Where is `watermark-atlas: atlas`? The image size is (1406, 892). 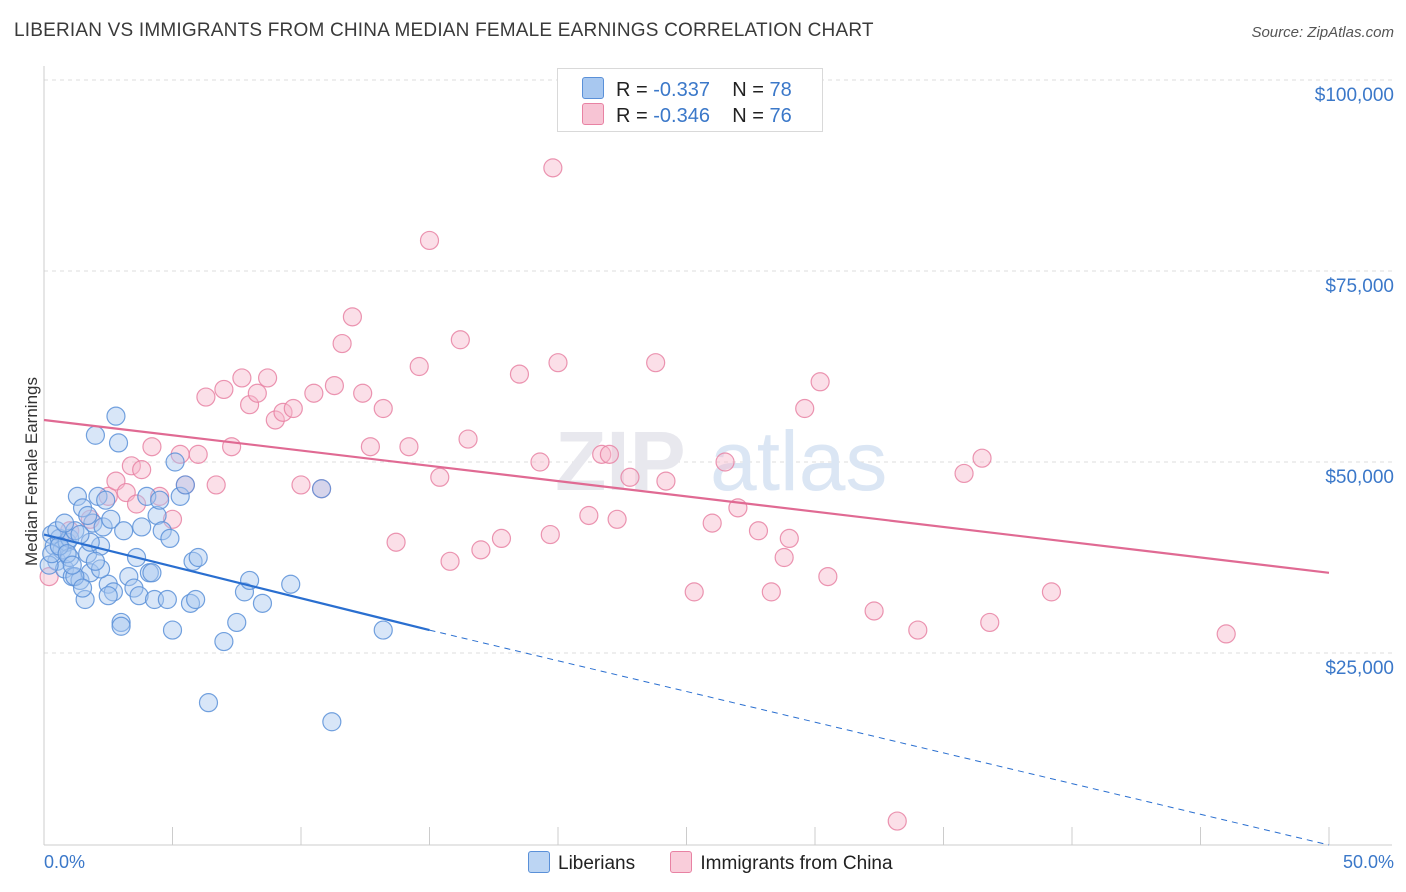 watermark-atlas: atlas is located at coordinates (798, 461).